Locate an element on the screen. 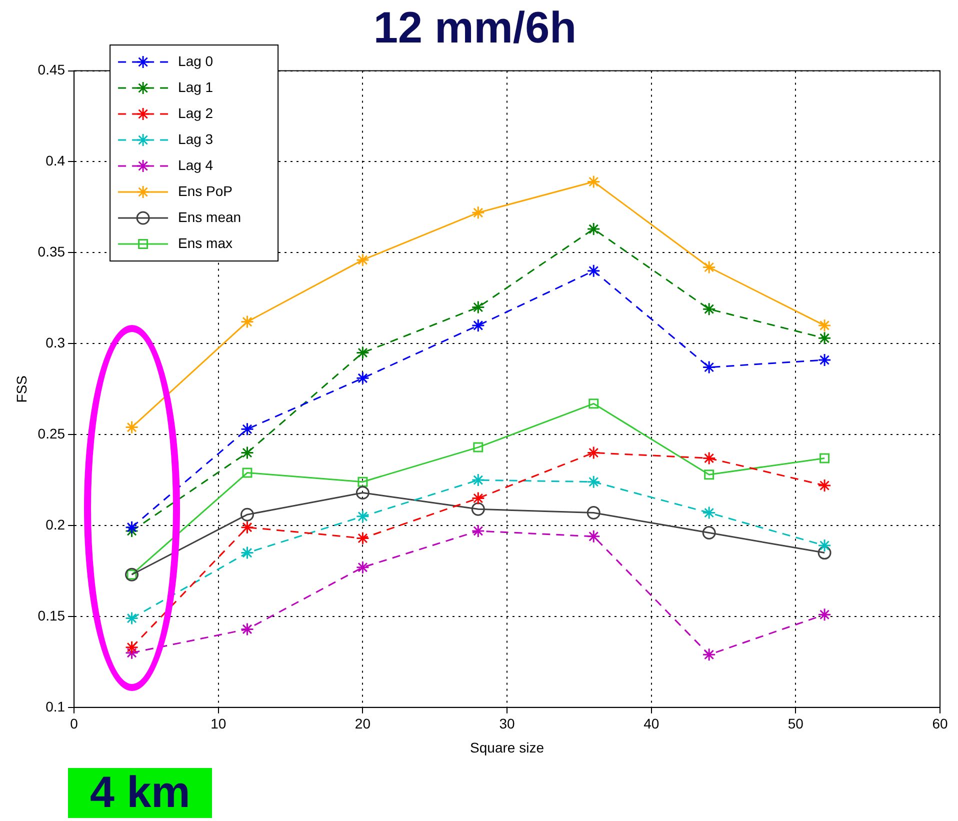 The image size is (958, 821). x-tick-label: 50 is located at coordinates (796, 724).